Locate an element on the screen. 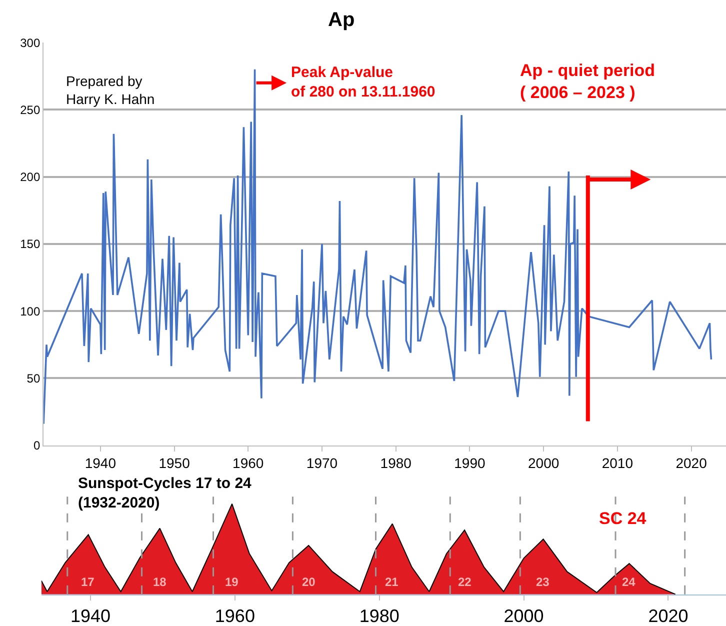 This screenshot has width=726, height=626. annotation: 20 is located at coordinates (309, 582).